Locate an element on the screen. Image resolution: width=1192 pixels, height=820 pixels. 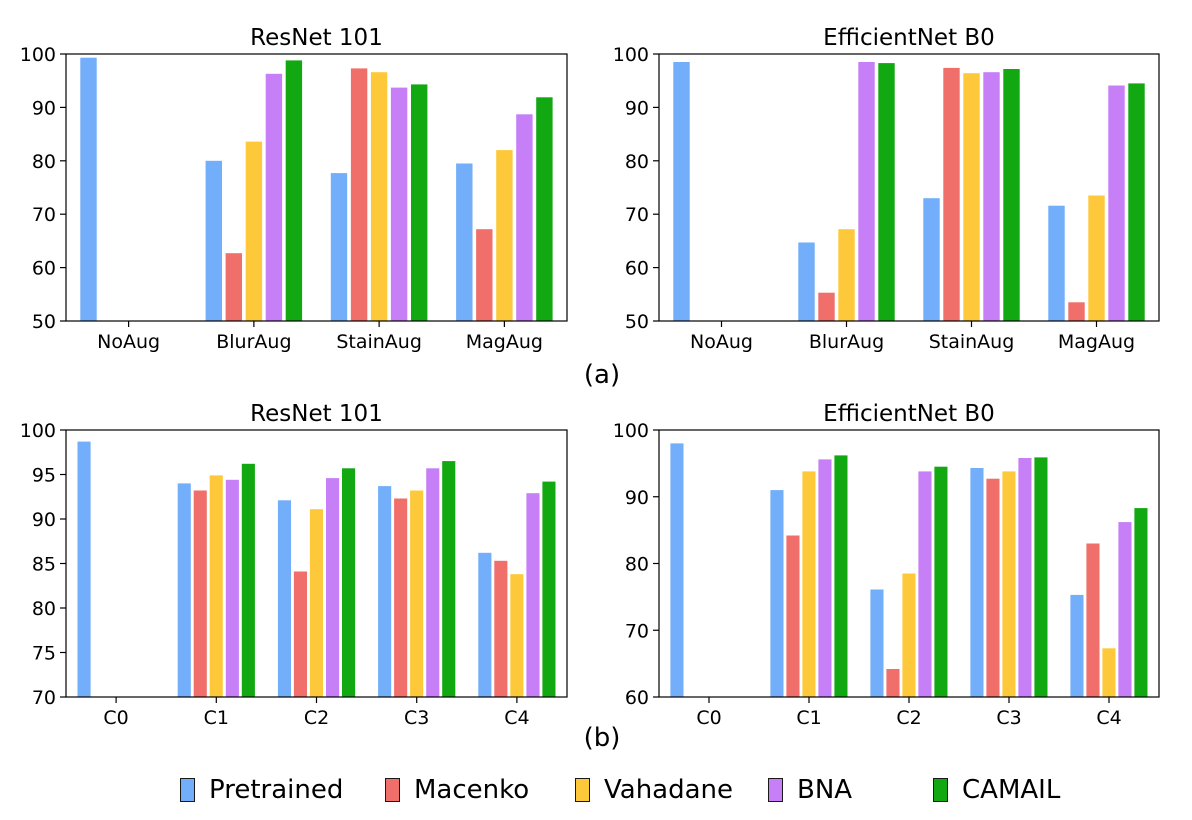
bar-vahadane-bluraug is located at coordinates (846, 275).